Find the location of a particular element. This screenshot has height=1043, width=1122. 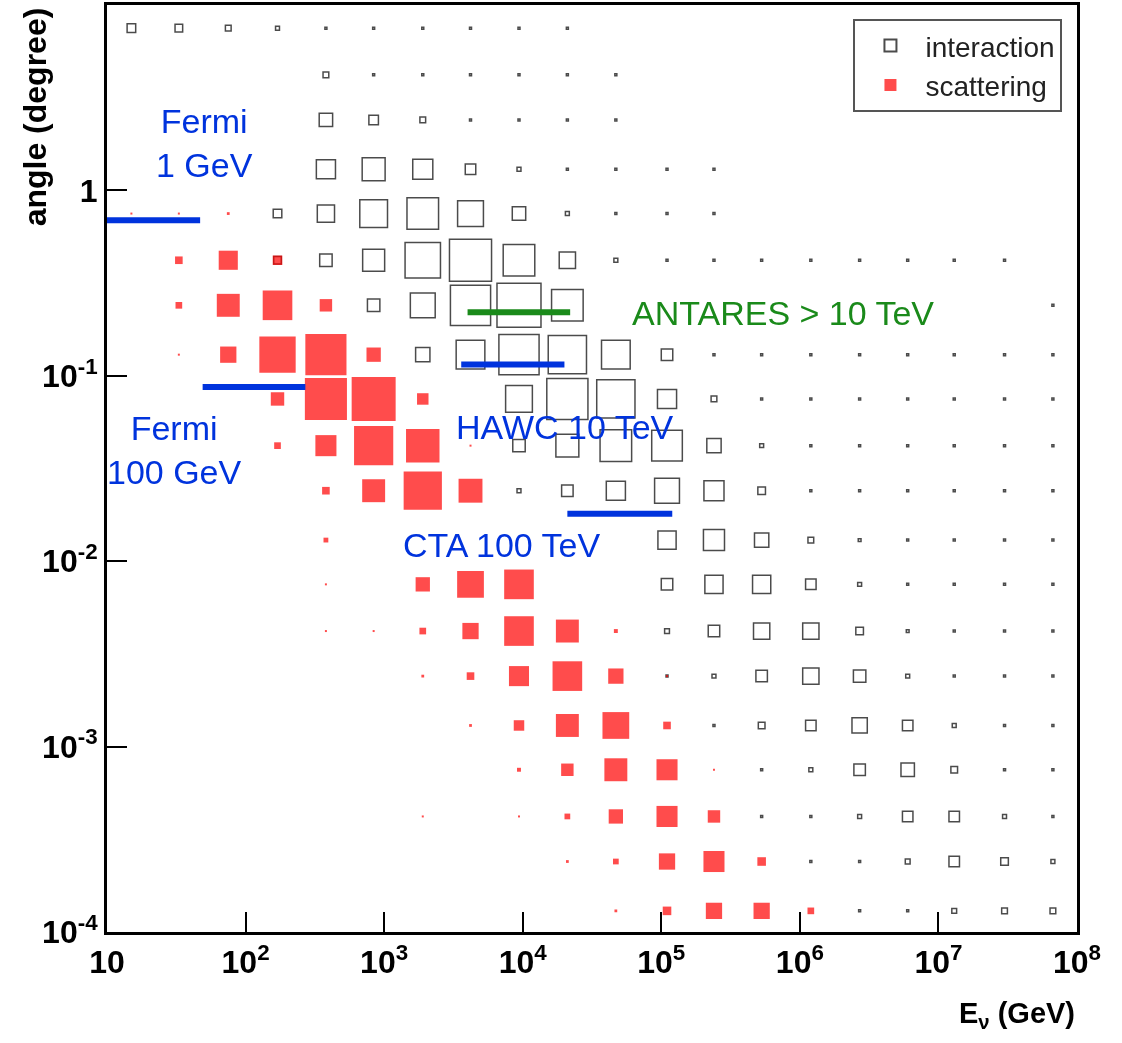

annotation: Fermi 100 GeV is located at coordinates (174, 450).